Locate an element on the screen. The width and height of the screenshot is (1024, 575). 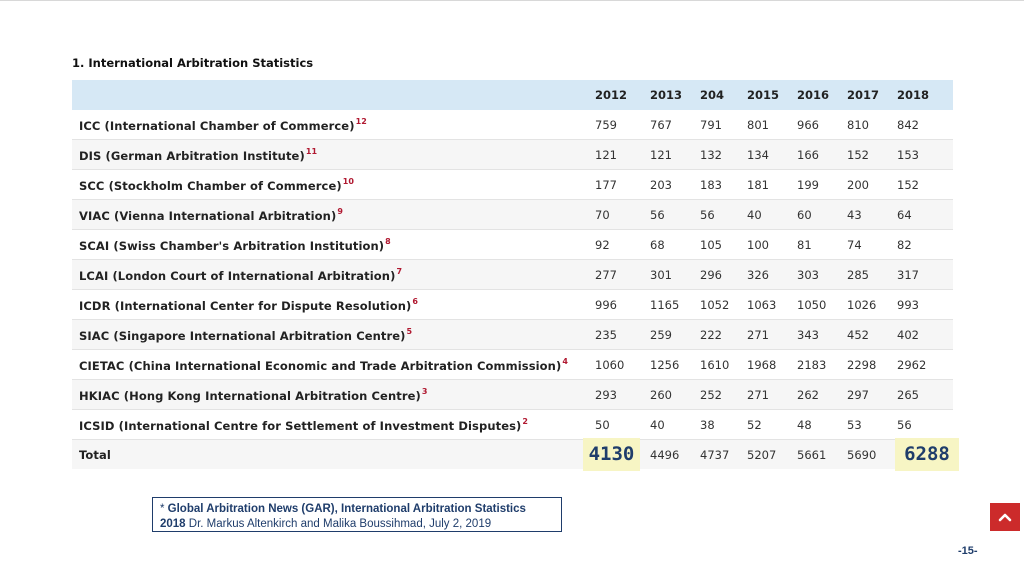
value-cell: 2298 is located at coordinates (872, 364).